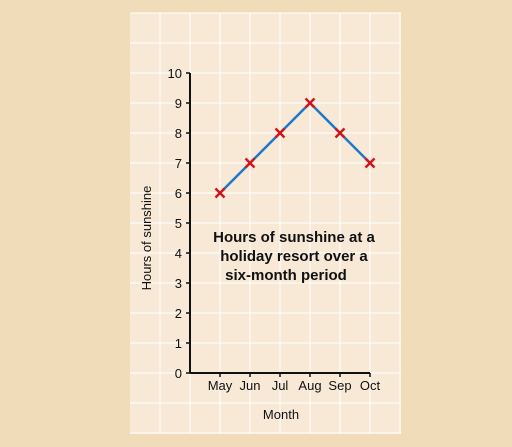  What do you see at coordinates (280, 133) in the screenshot?
I see `data-point-jul` at bounding box center [280, 133].